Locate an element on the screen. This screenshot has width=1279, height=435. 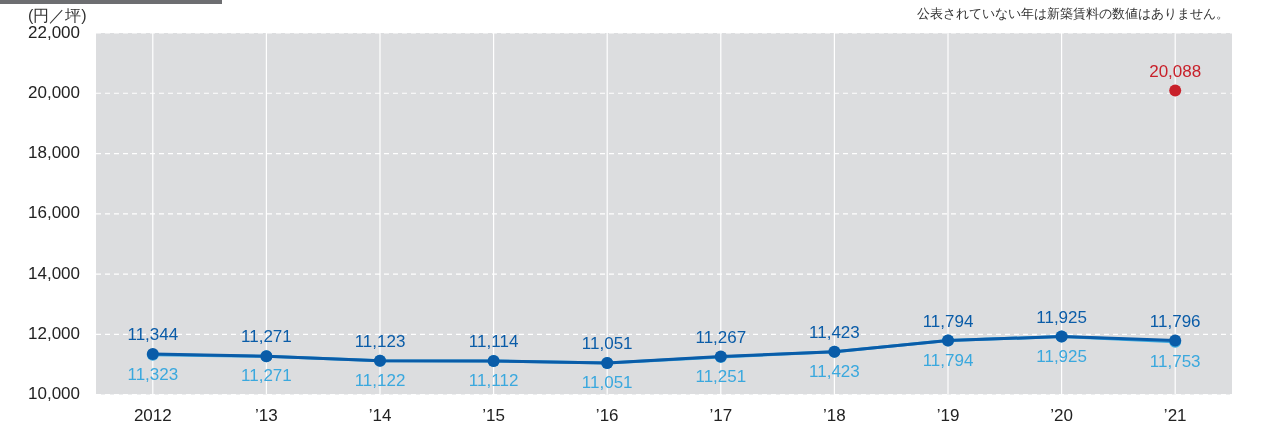
data-label: 11,323 is located at coordinates (153, 374).